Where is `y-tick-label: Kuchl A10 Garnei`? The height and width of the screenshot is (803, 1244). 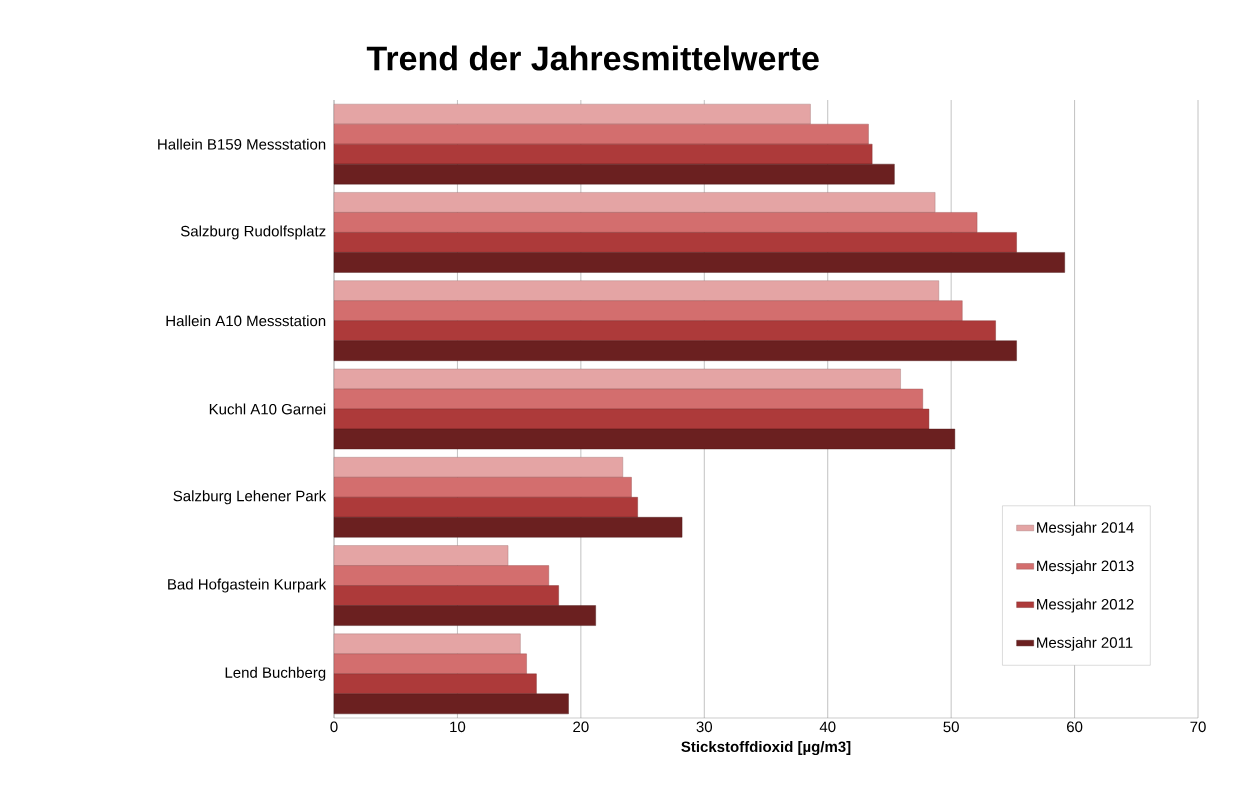 y-tick-label: Kuchl A10 Garnei is located at coordinates (267, 409).